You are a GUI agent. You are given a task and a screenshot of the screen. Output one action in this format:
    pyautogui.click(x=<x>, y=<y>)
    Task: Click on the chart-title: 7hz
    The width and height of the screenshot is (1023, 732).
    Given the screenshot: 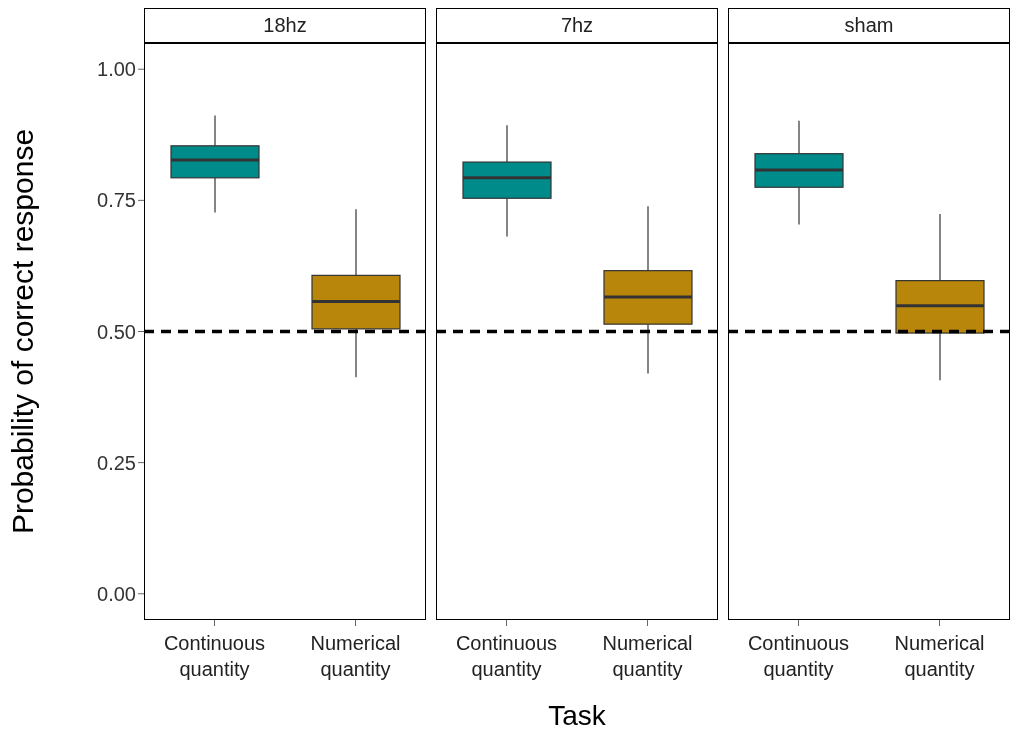 What is the action you would take?
    pyautogui.click(x=577, y=25)
    